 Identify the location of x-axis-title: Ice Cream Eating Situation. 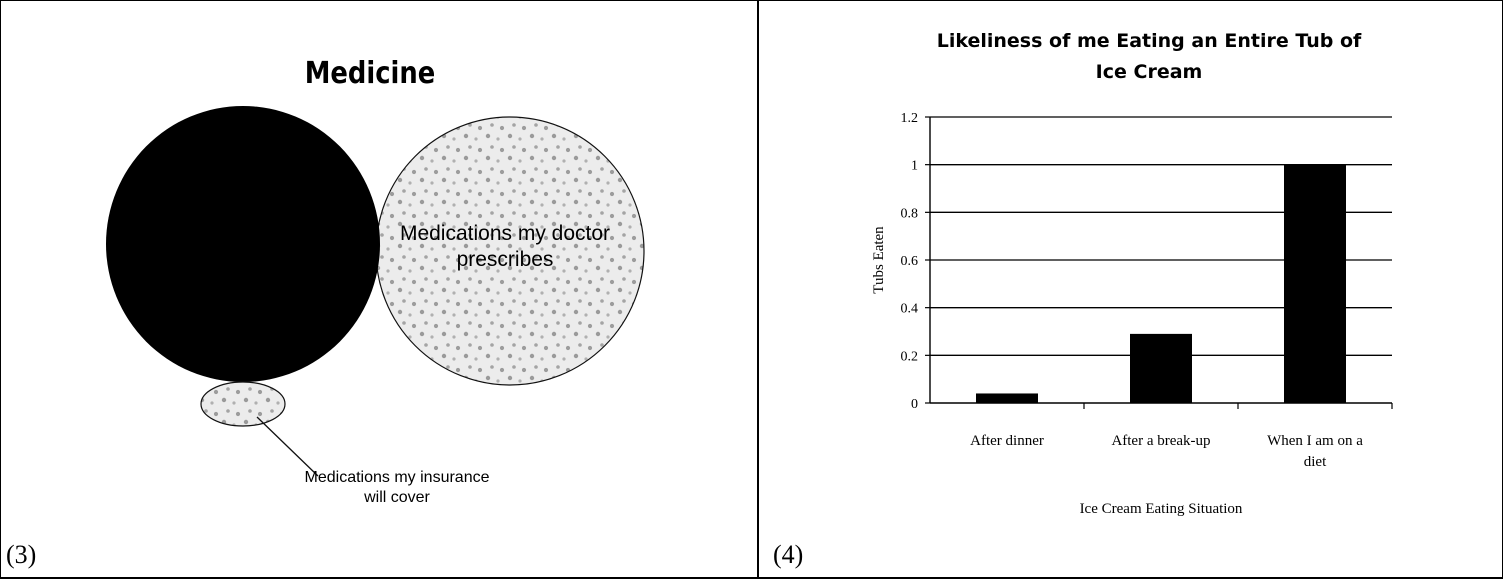
(1161, 509).